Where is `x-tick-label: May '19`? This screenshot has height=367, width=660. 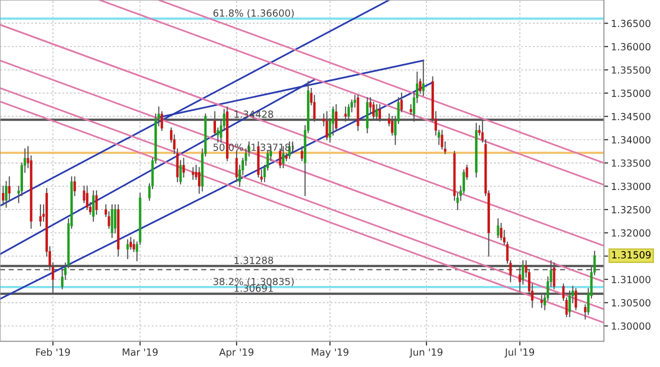
x-tick-label: May '19 is located at coordinates (330, 353).